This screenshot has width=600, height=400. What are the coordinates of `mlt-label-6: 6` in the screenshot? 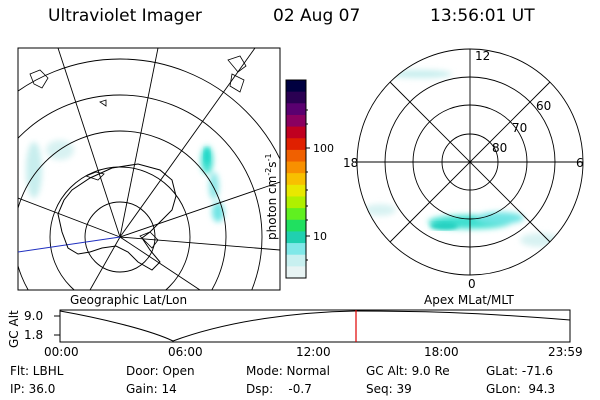 It's located at (580, 163).